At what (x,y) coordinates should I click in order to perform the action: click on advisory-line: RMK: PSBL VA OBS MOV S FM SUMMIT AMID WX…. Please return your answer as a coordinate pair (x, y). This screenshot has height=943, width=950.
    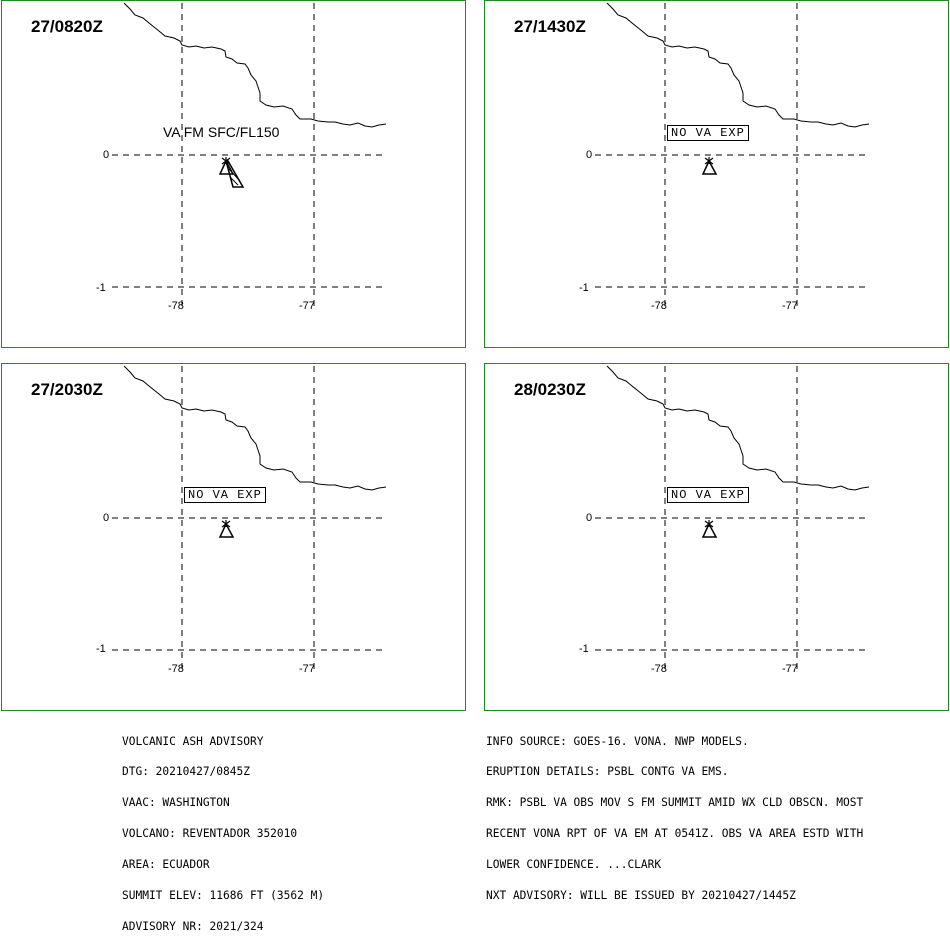
    Looking at the image, I should click on (675, 803).